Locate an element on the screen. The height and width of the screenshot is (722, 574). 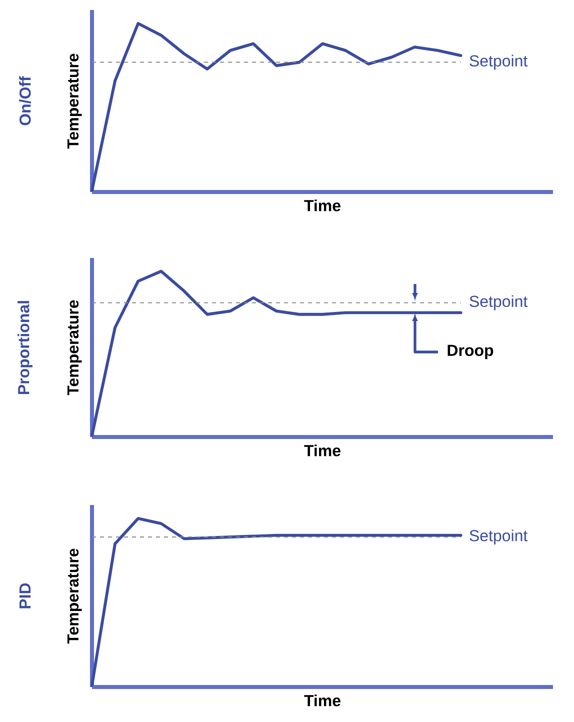
text: On/Off is located at coordinates (25, 101).